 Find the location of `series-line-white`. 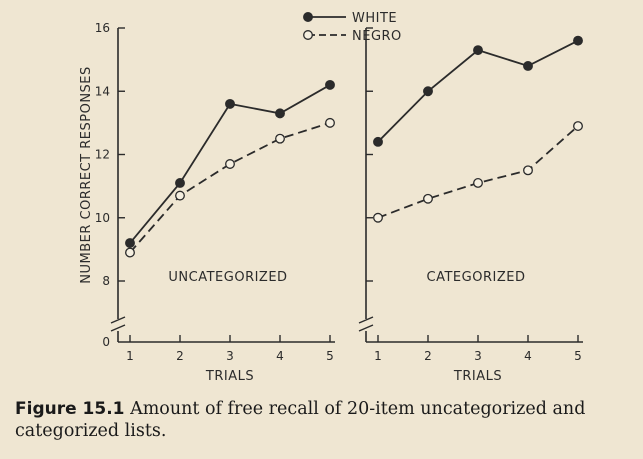

series-line-white is located at coordinates (478, 91).